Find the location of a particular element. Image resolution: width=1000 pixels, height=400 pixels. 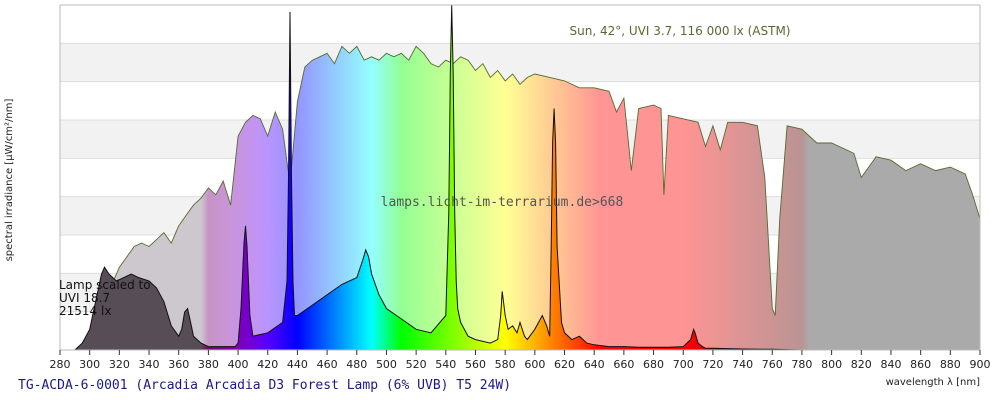

x-tick-label: 780 is located at coordinates (801, 364).